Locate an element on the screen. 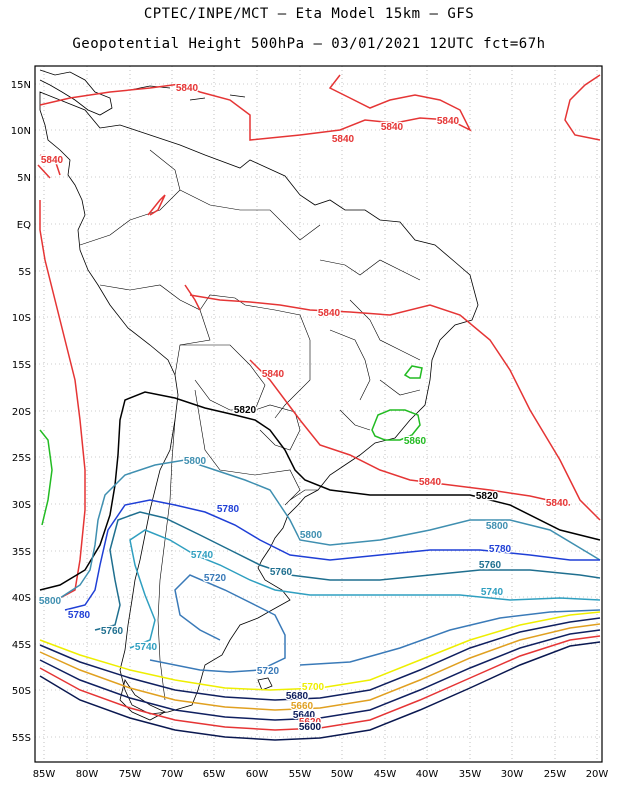 This screenshot has width=618, height=800. contour-label: 5620 is located at coordinates (310, 722).